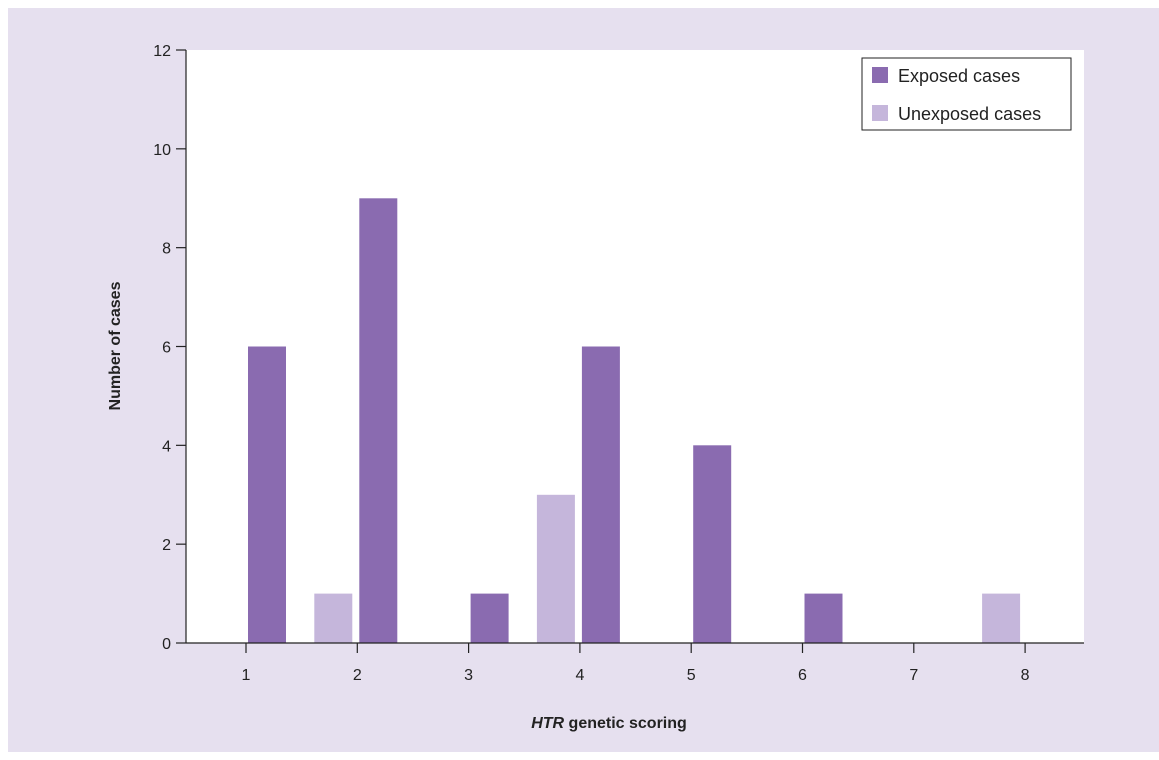 This screenshot has height=760, width=1159. Describe the element at coordinates (162, 51) in the screenshot. I see `y-tick-label-12: 12` at that location.